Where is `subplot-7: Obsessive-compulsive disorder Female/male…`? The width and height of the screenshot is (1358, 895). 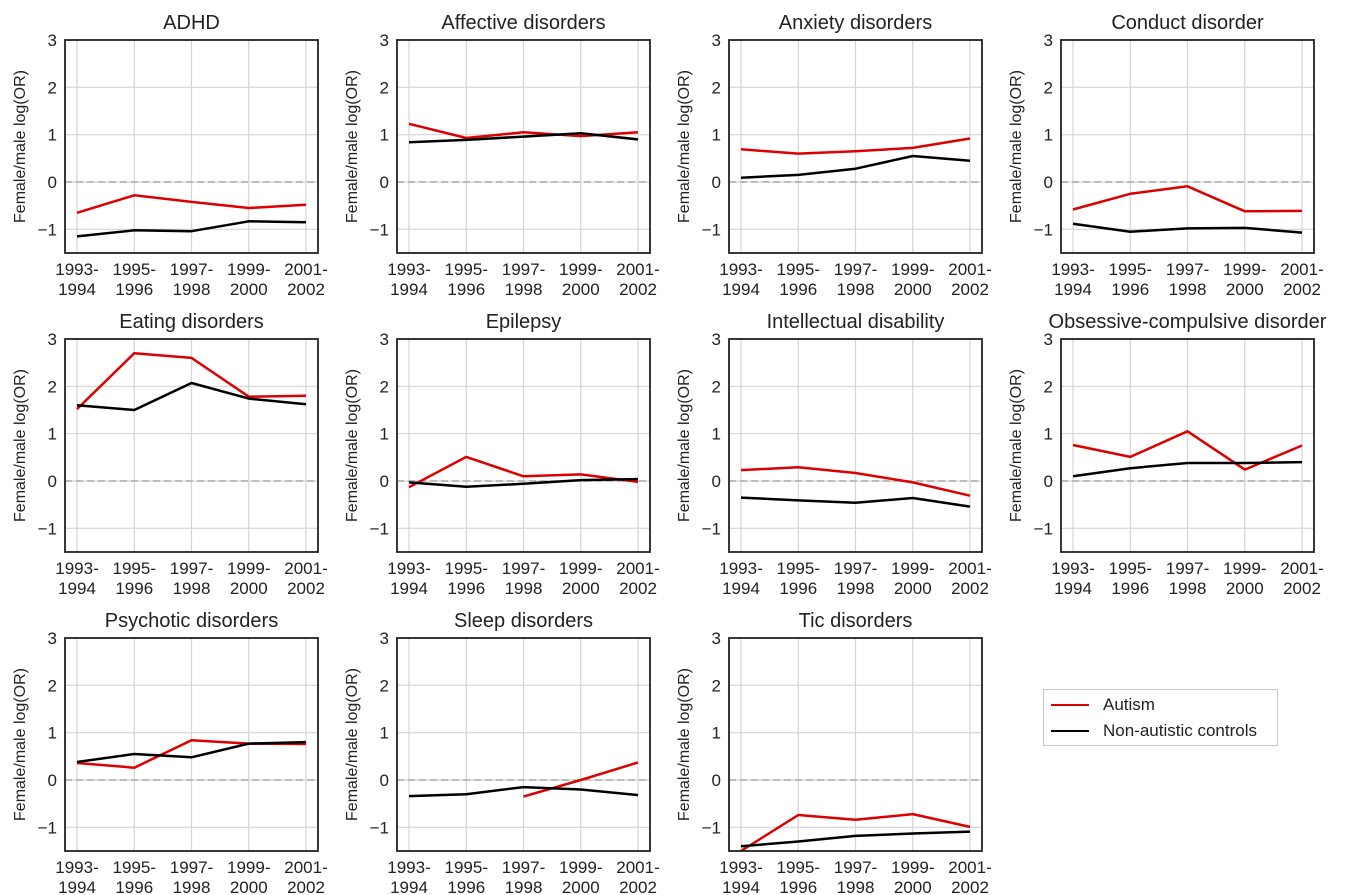
subplot-7: Obsessive-compulsive disorder Female/male… is located at coordinates (1167, 454).